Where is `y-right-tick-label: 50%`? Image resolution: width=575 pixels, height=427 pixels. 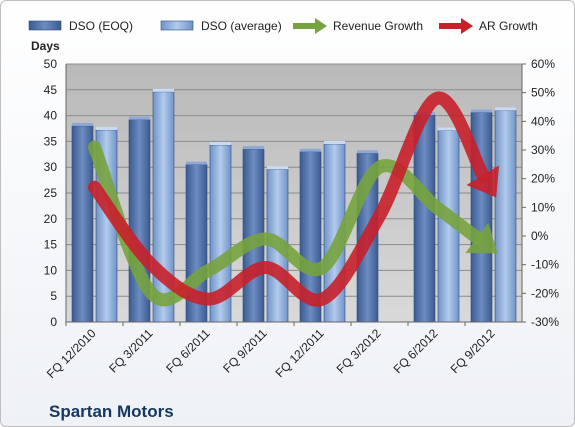 y-right-tick-label: 50% is located at coordinates (543, 93).